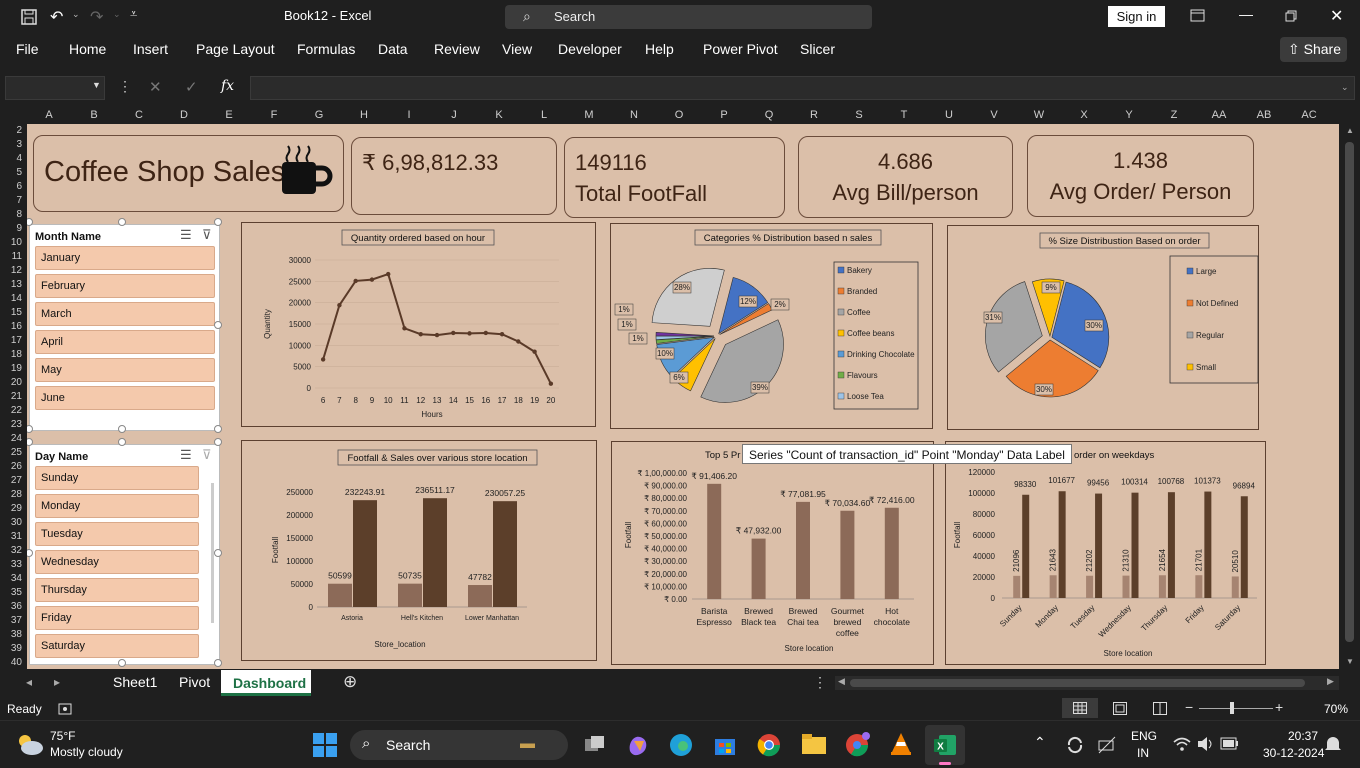 The width and height of the screenshot is (1360, 768). What do you see at coordinates (1337, 16) in the screenshot?
I see `close-icon: ✕` at bounding box center [1337, 16].